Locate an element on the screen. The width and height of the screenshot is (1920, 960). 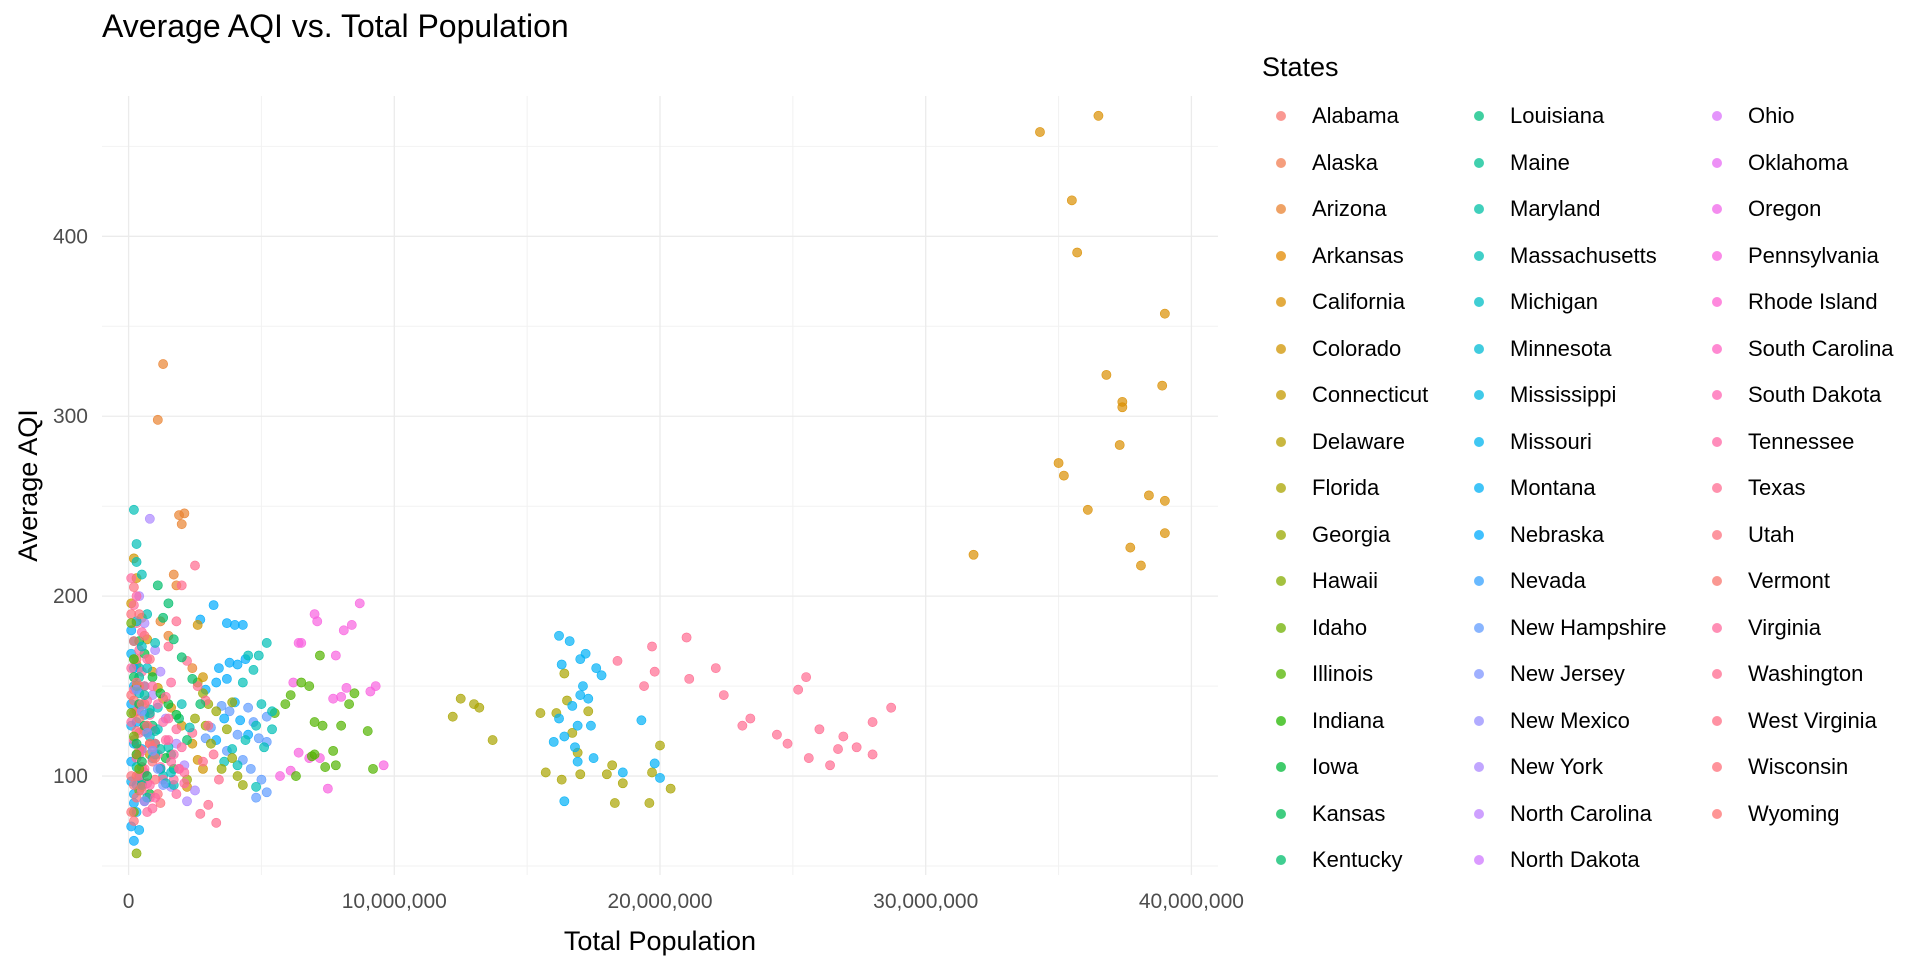
legend-item: Pennsylvania is located at coordinates (1798, 256).